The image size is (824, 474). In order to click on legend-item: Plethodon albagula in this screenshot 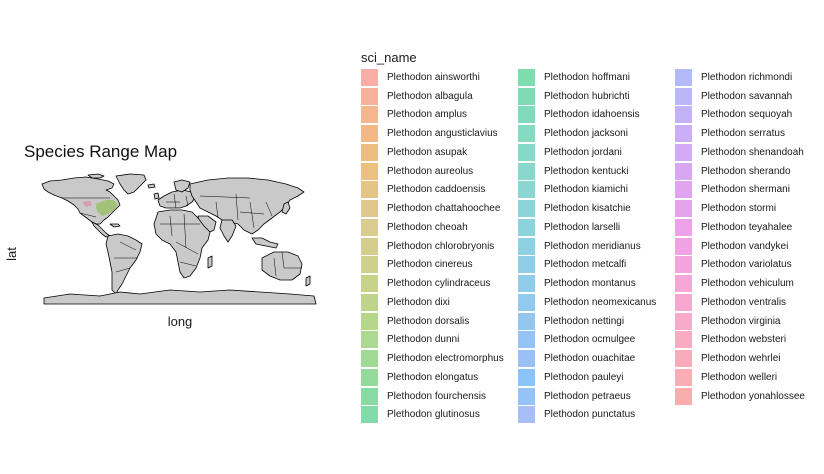, I will do `click(417, 96)`.